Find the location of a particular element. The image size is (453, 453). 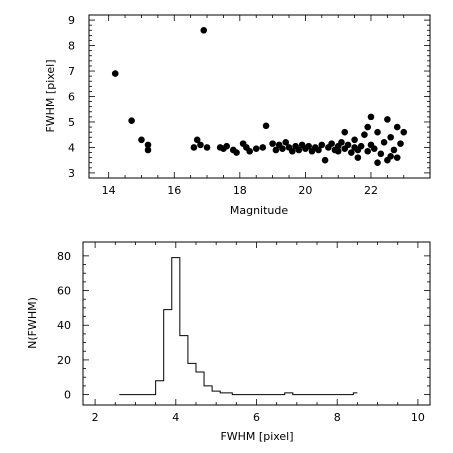

scatter-xtick-label: 18 is located at coordinates (240, 190).